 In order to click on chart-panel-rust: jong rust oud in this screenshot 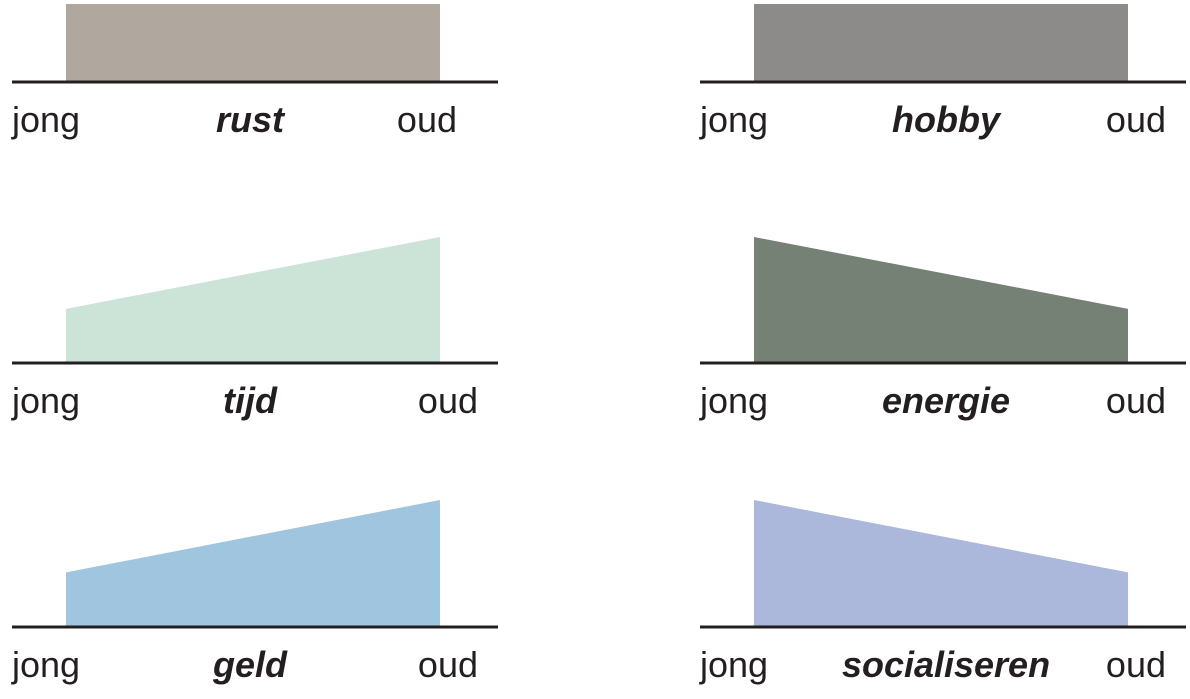, I will do `click(254, 72)`.